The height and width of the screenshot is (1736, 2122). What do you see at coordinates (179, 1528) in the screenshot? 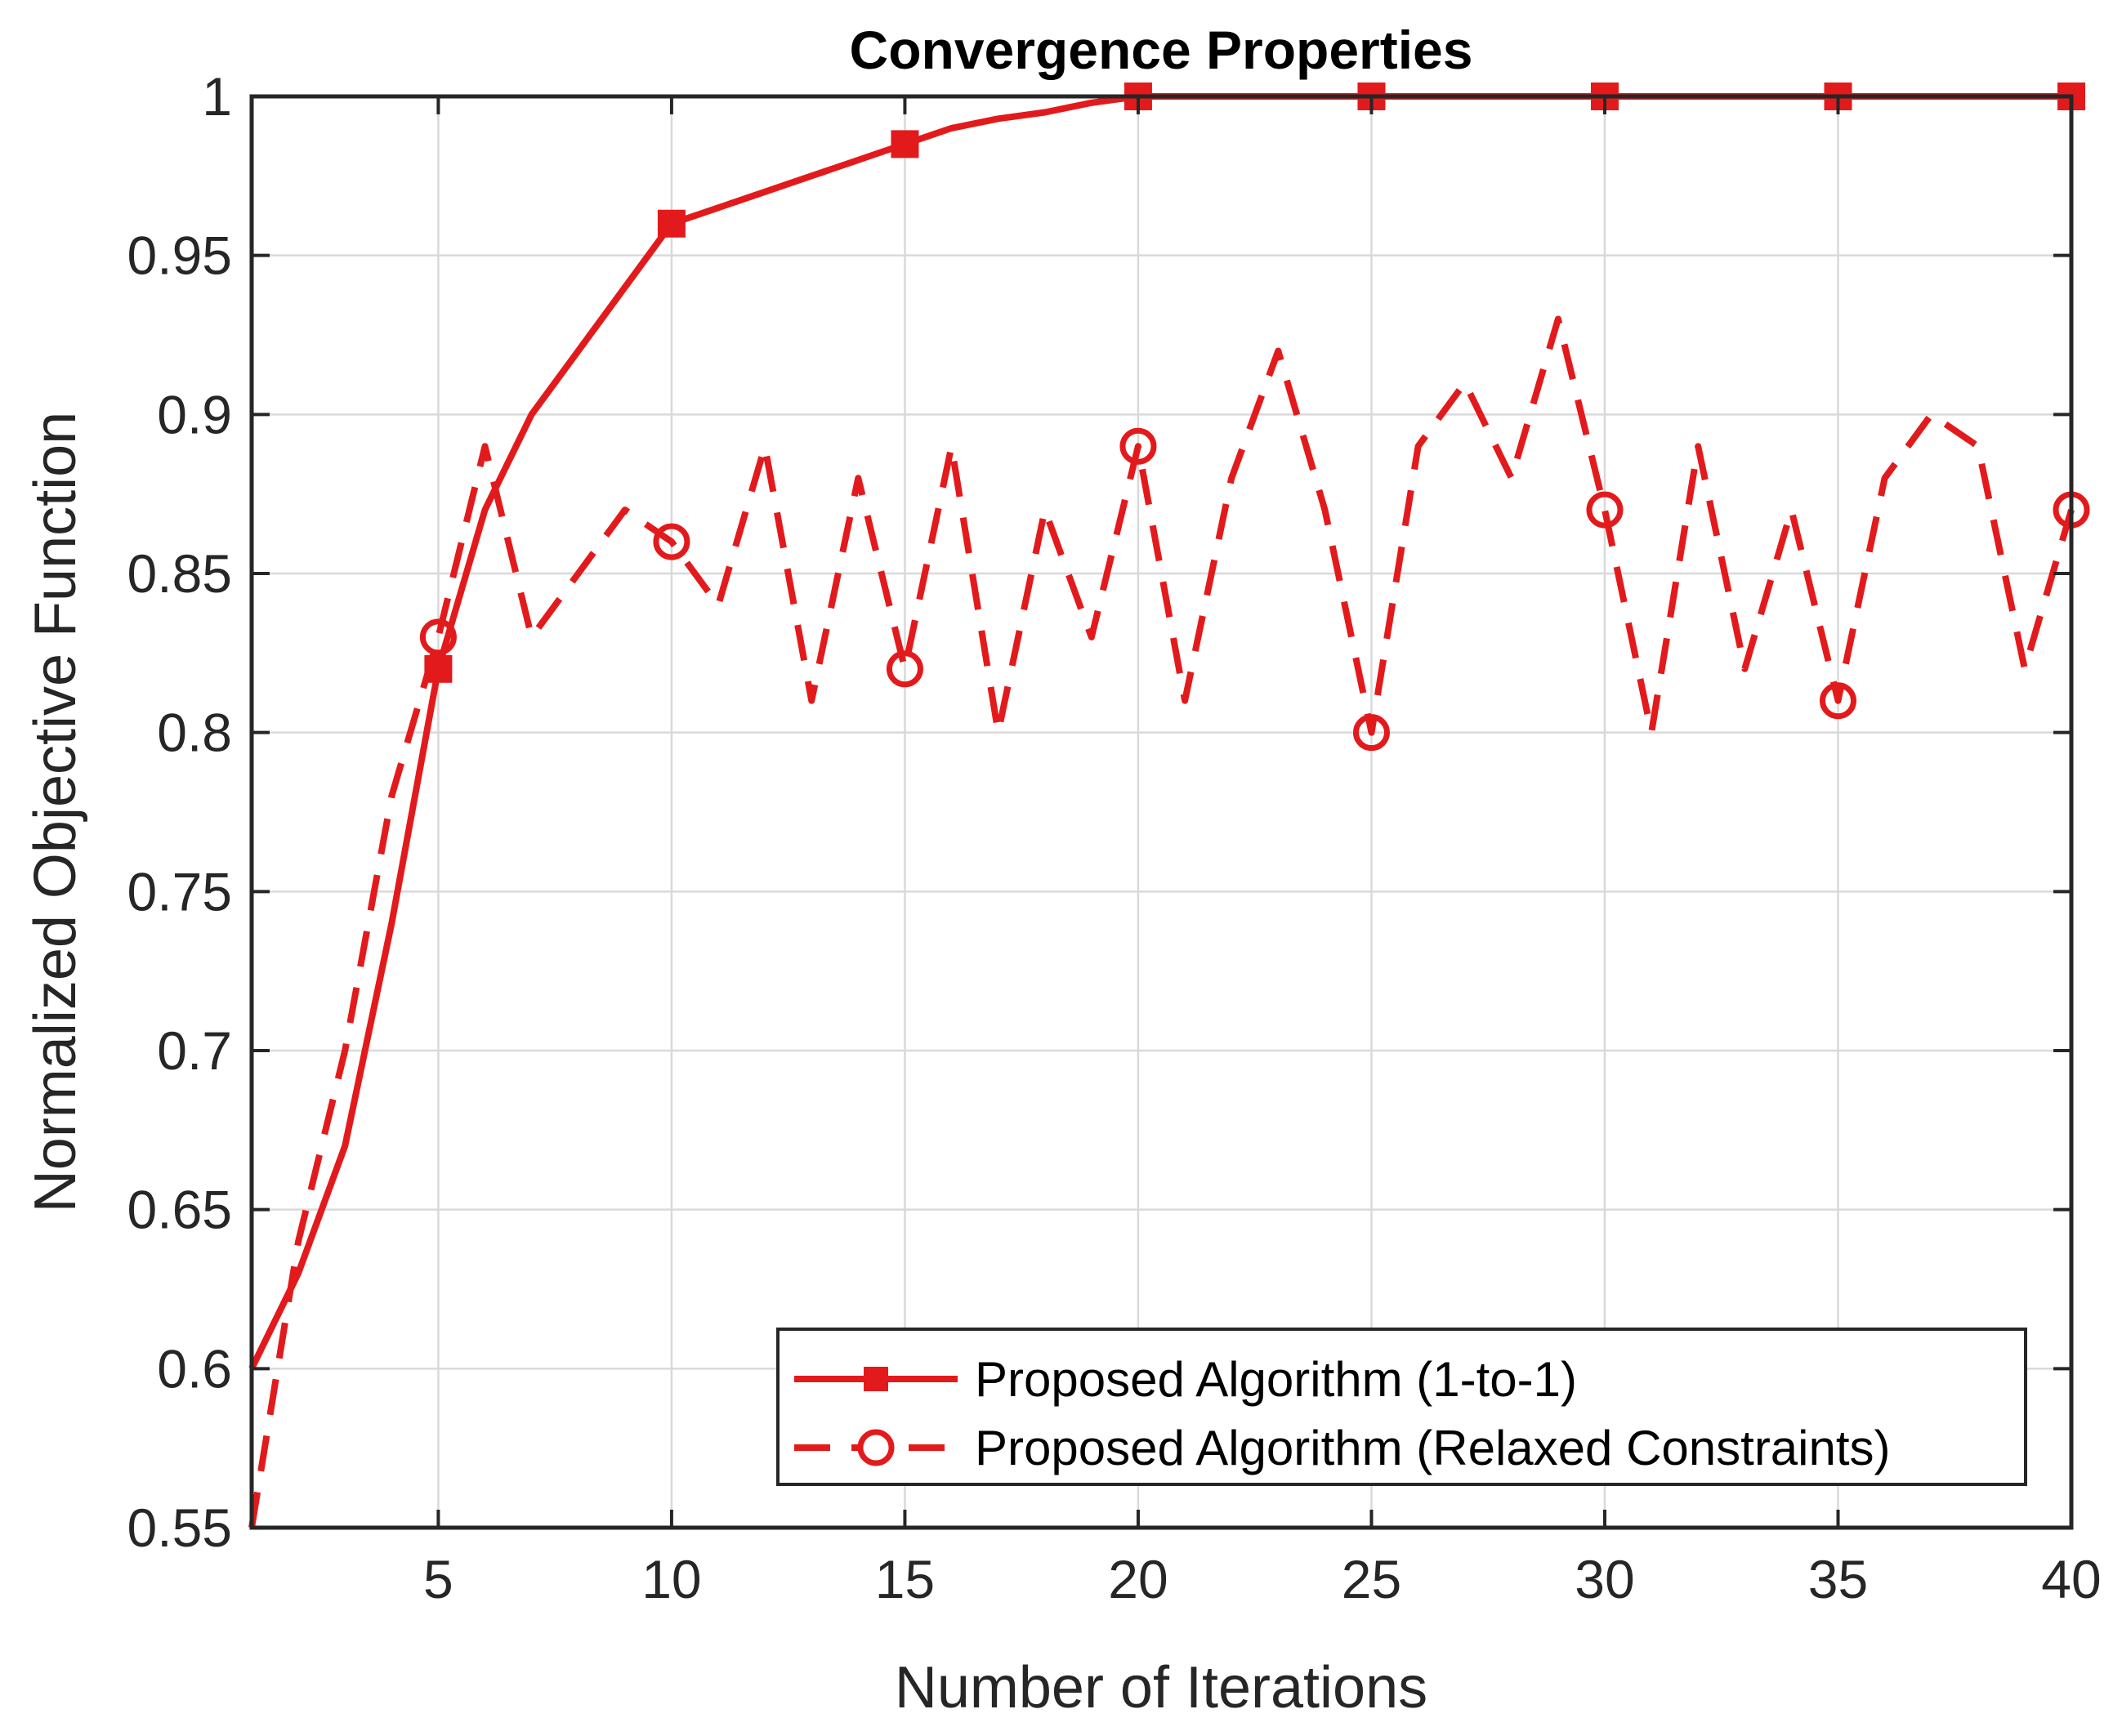
I see `y-tick-label: 0.55` at bounding box center [179, 1528].